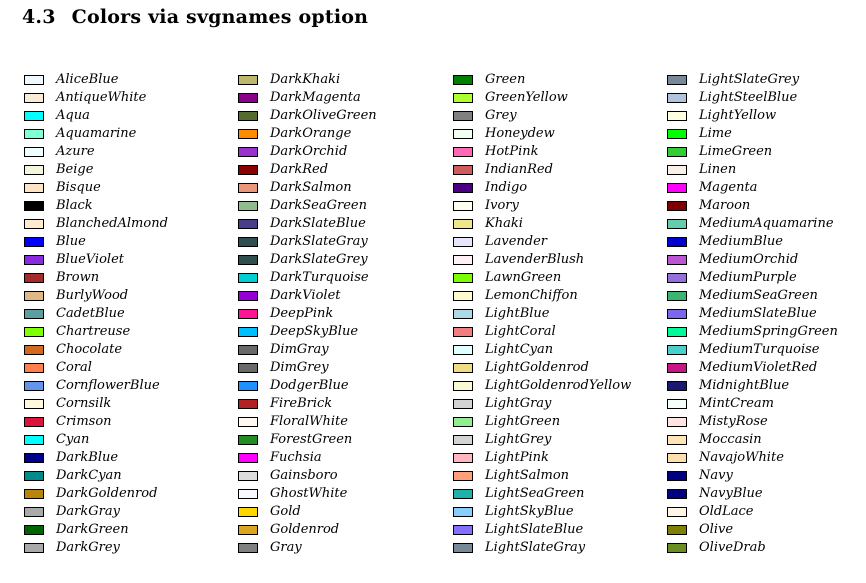  What do you see at coordinates (315, 97) in the screenshot?
I see `color-name: DarkMagenta` at bounding box center [315, 97].